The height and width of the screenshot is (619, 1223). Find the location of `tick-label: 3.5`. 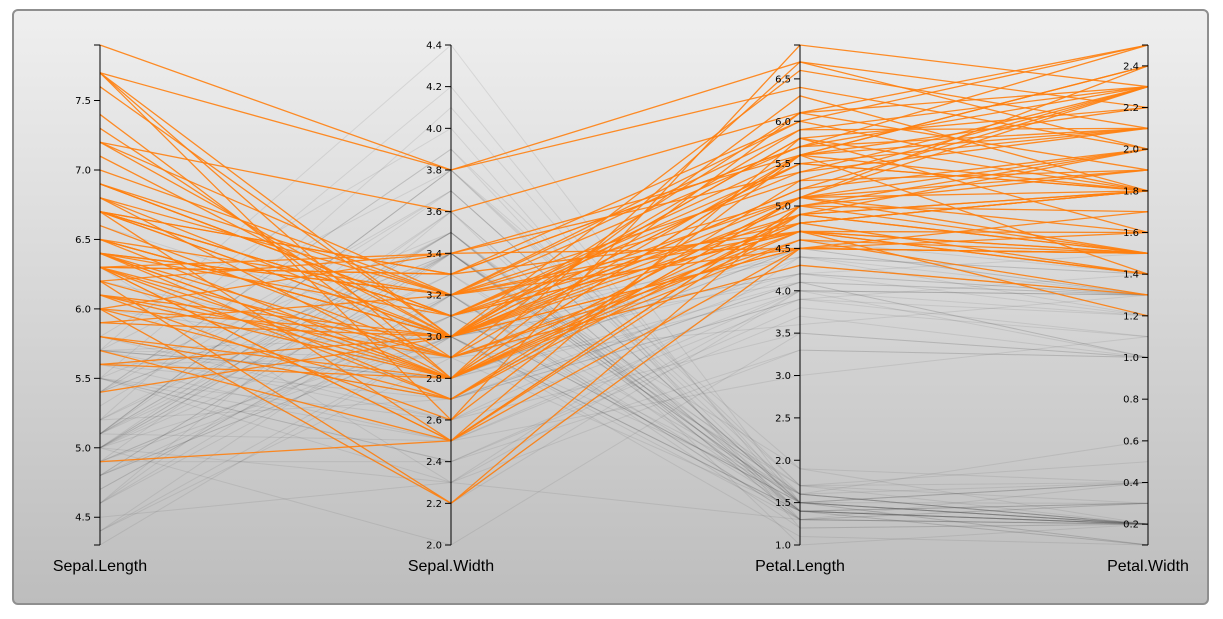

tick-label: 3.5 is located at coordinates (783, 334).